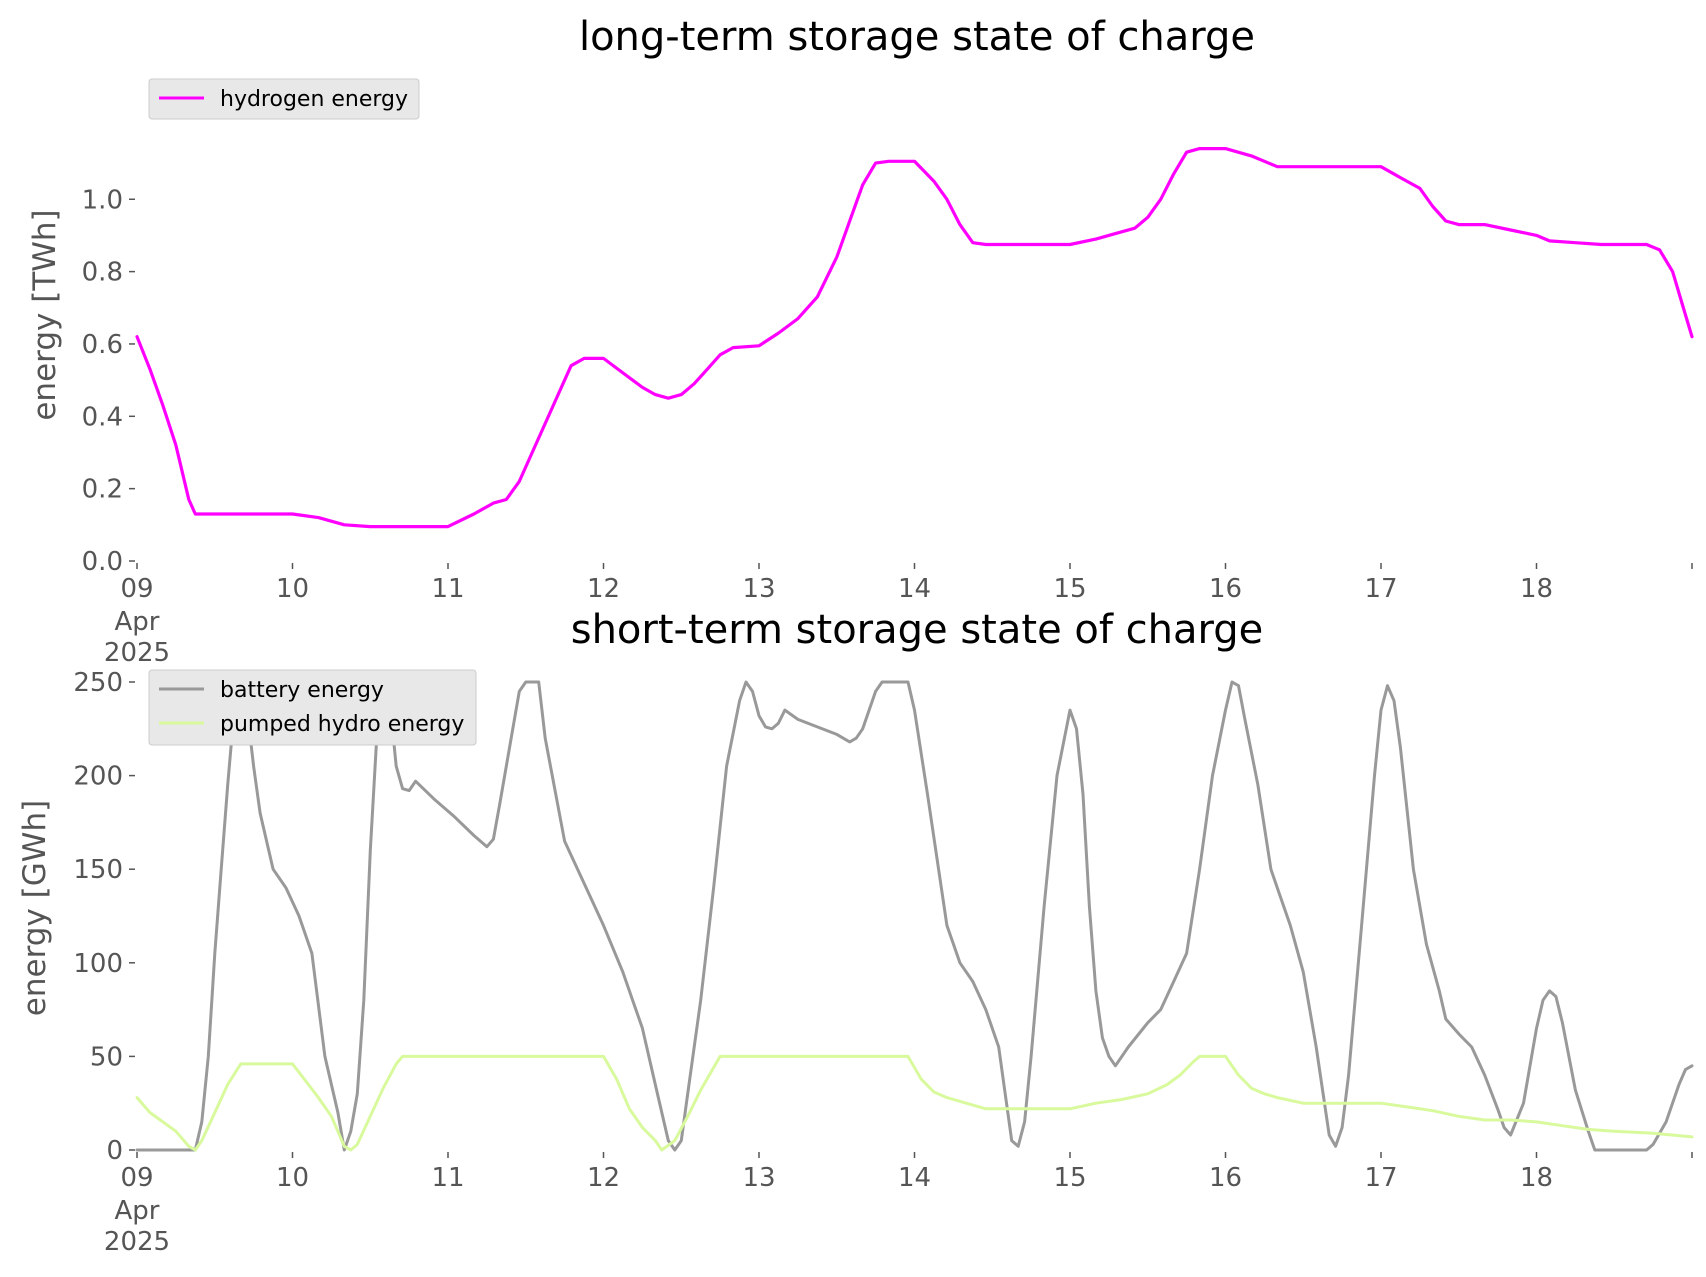 The image size is (1706, 1277). Describe the element at coordinates (102, 562) in the screenshot. I see `y-tick-label: 0.0` at that location.